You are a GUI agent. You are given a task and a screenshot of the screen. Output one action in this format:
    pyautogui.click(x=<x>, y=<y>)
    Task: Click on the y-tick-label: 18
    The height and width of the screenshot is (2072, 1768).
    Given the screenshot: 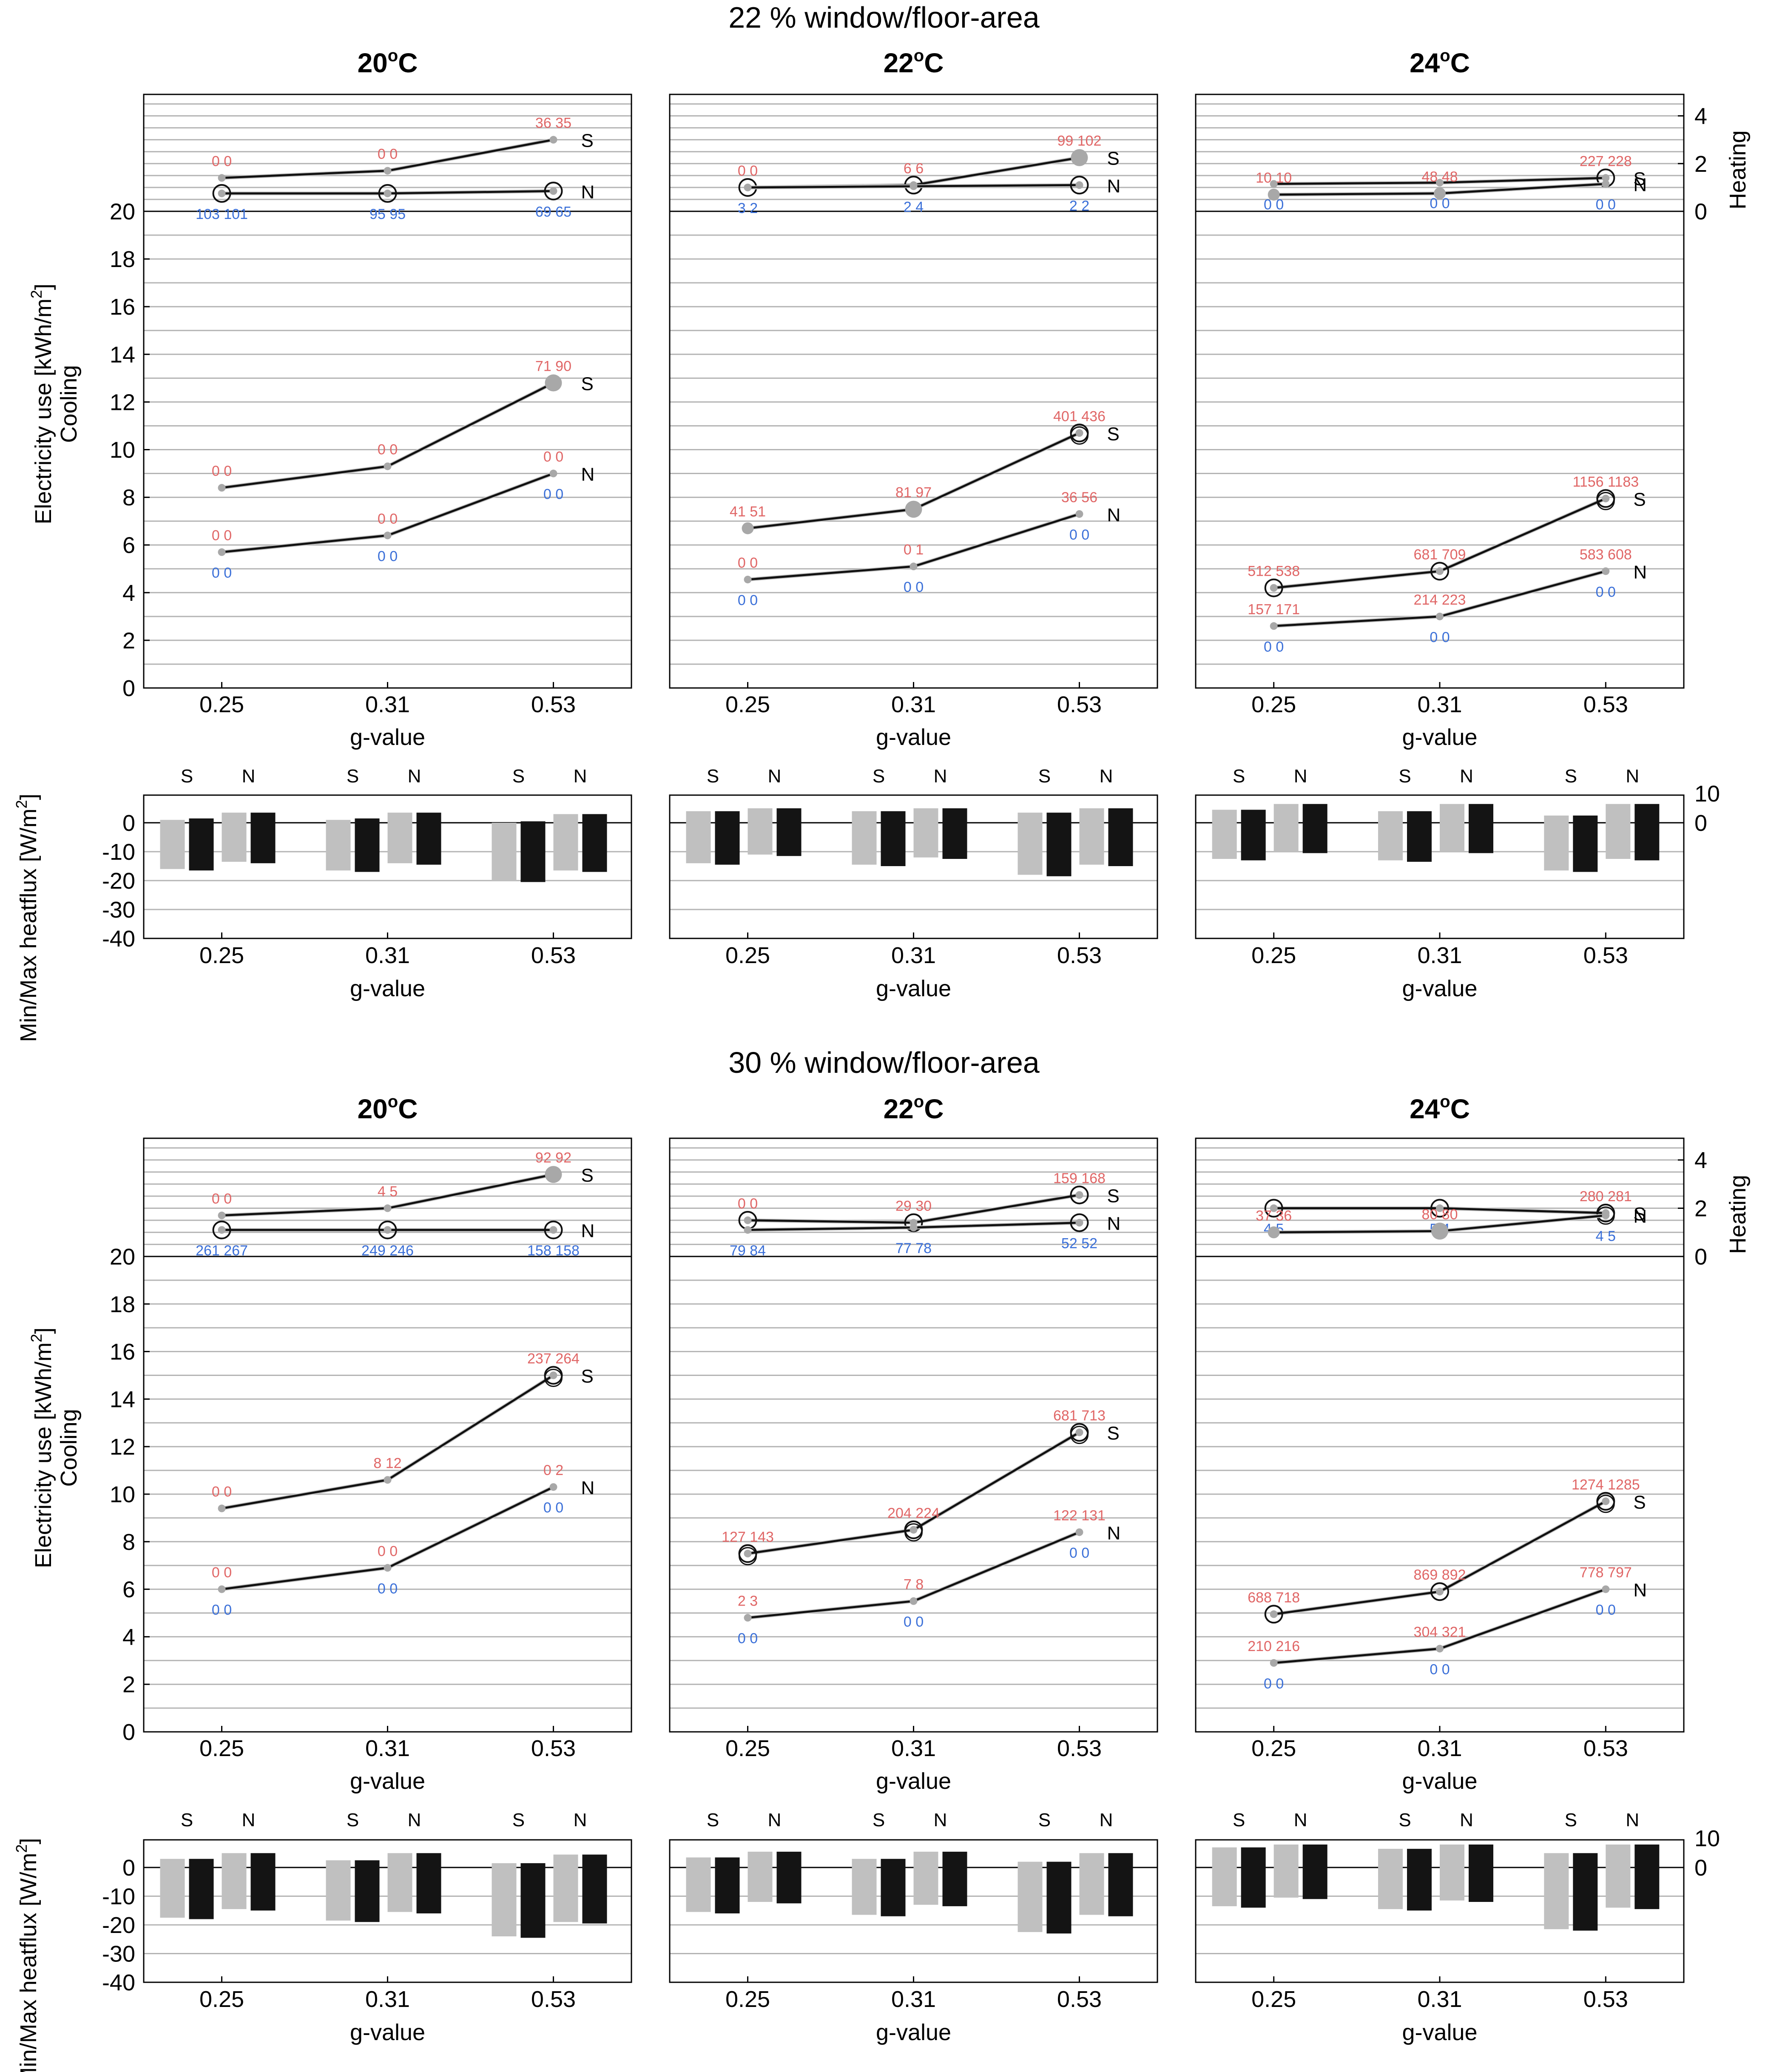 What is the action you would take?
    pyautogui.click(x=122, y=259)
    